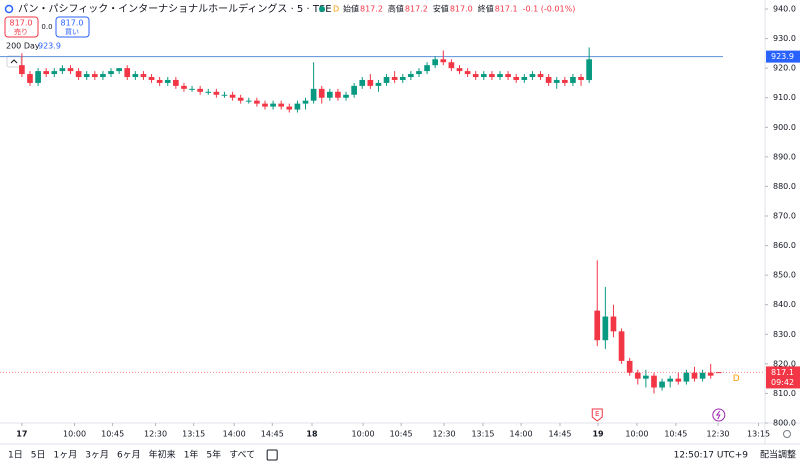  I want to click on split-icon, so click(718, 415).